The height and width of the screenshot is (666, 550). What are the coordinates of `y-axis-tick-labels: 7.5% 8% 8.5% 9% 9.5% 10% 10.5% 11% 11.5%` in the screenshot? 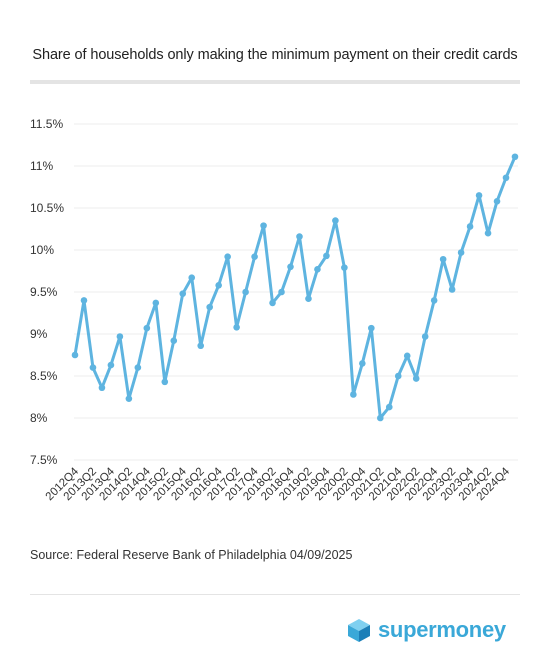 It's located at (47, 292).